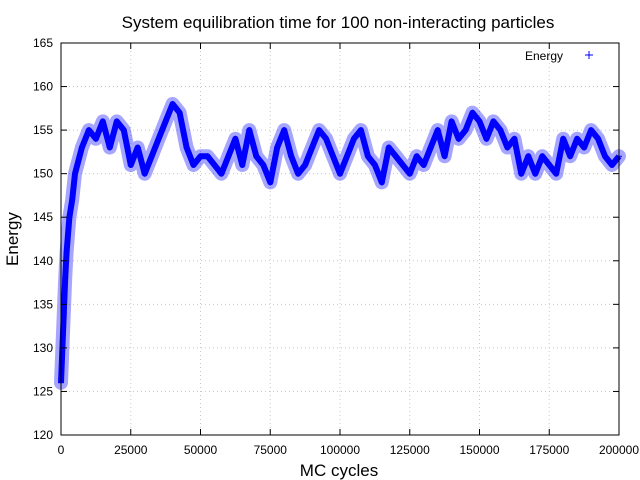 The image size is (640, 480). I want to click on y-tick-label: 145, so click(43, 217).